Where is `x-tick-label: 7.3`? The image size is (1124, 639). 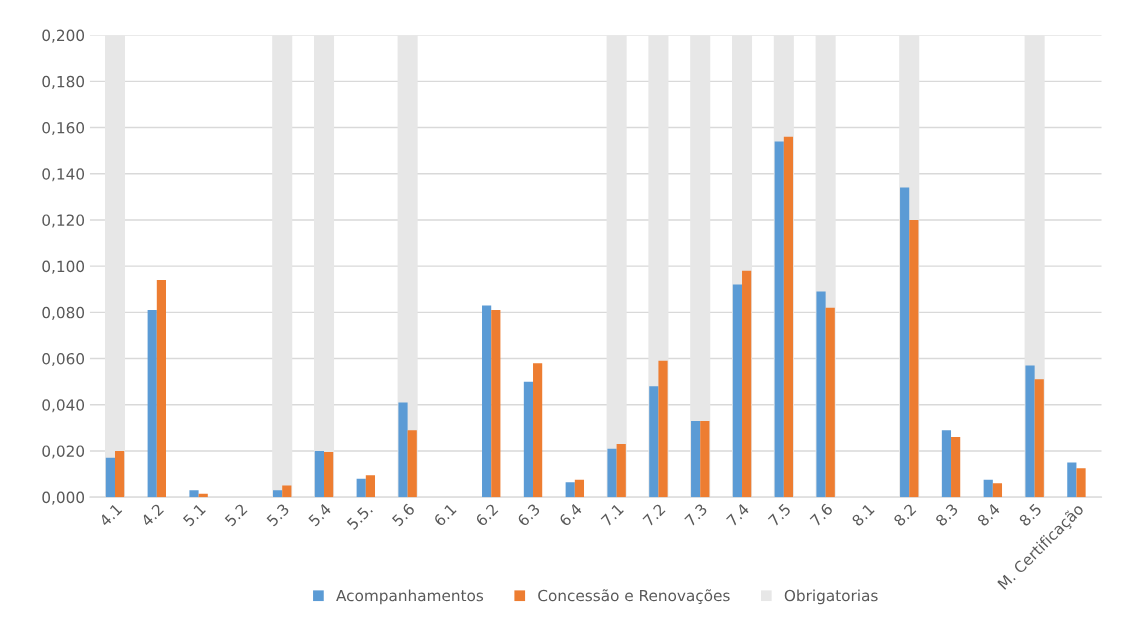 x-tick-label: 7.3 is located at coordinates (696, 515).